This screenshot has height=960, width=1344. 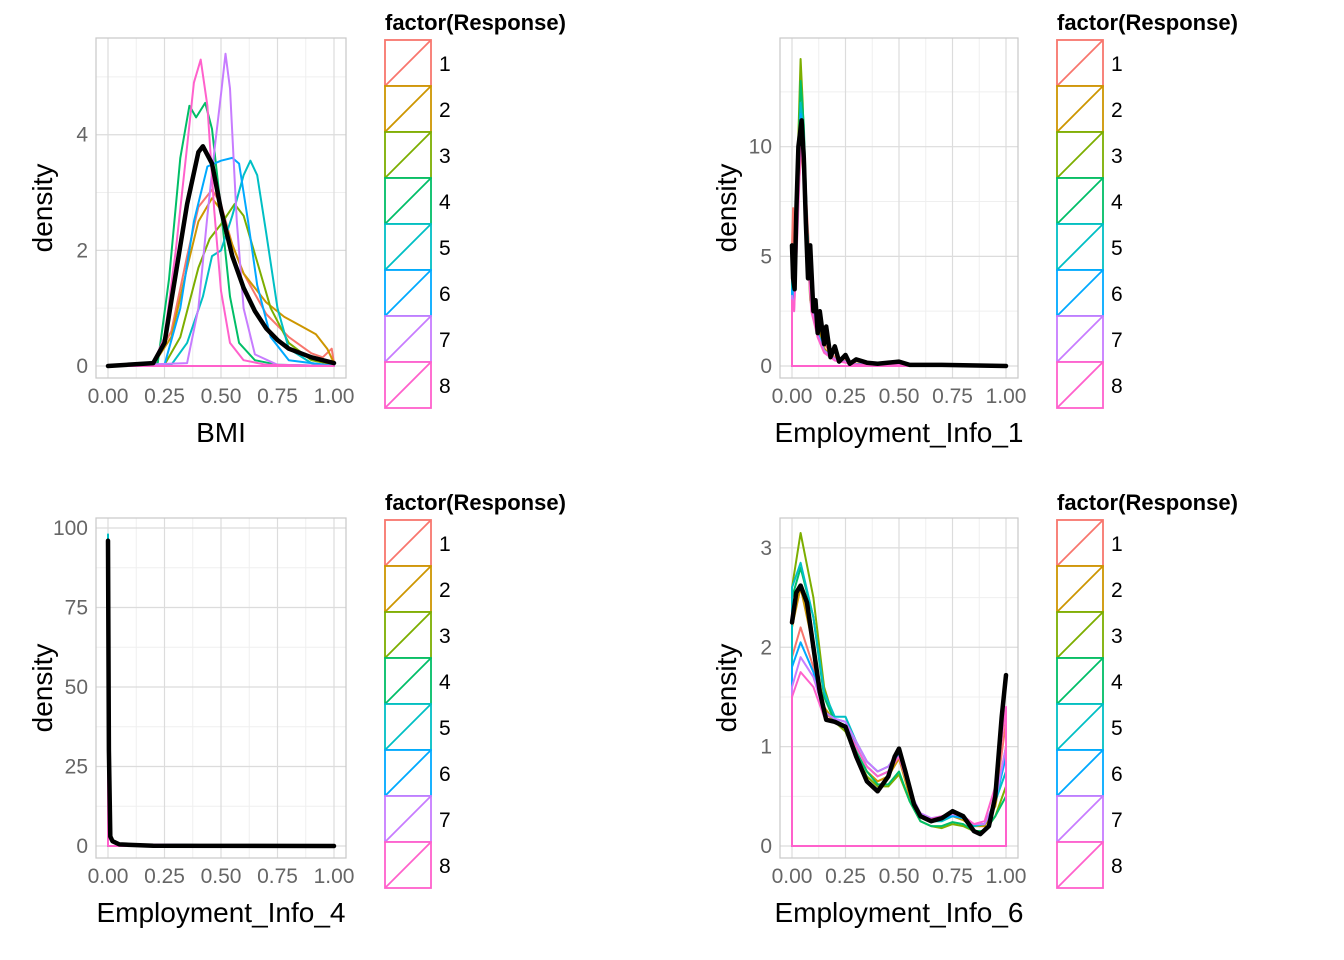 What do you see at coordinates (445, 682) in the screenshot?
I see `legend-label: 4` at bounding box center [445, 682].